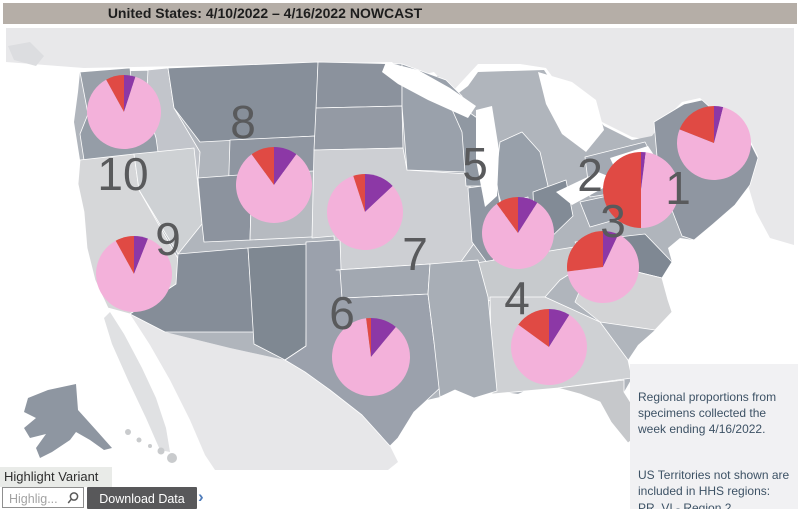 The image size is (800, 509). What do you see at coordinates (274, 188) in the screenshot?
I see `pie-slice-region-8-pink` at bounding box center [274, 188].